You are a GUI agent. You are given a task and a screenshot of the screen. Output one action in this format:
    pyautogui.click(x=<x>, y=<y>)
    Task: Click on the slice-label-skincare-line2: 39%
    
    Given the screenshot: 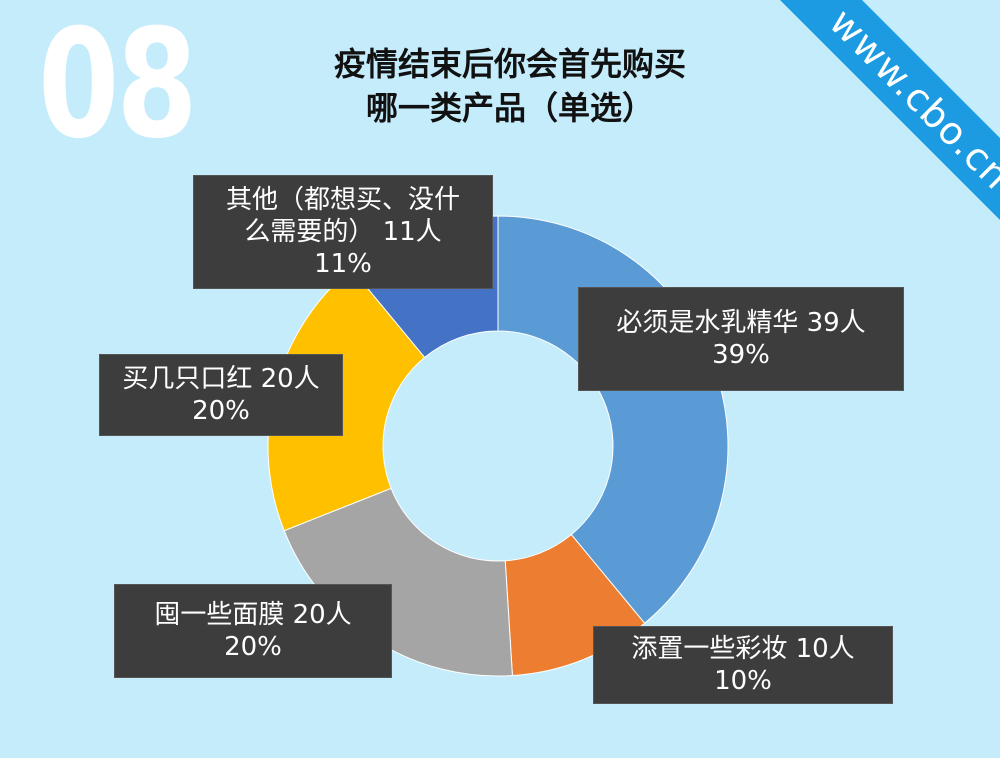 What is the action you would take?
    pyautogui.click(x=741, y=355)
    